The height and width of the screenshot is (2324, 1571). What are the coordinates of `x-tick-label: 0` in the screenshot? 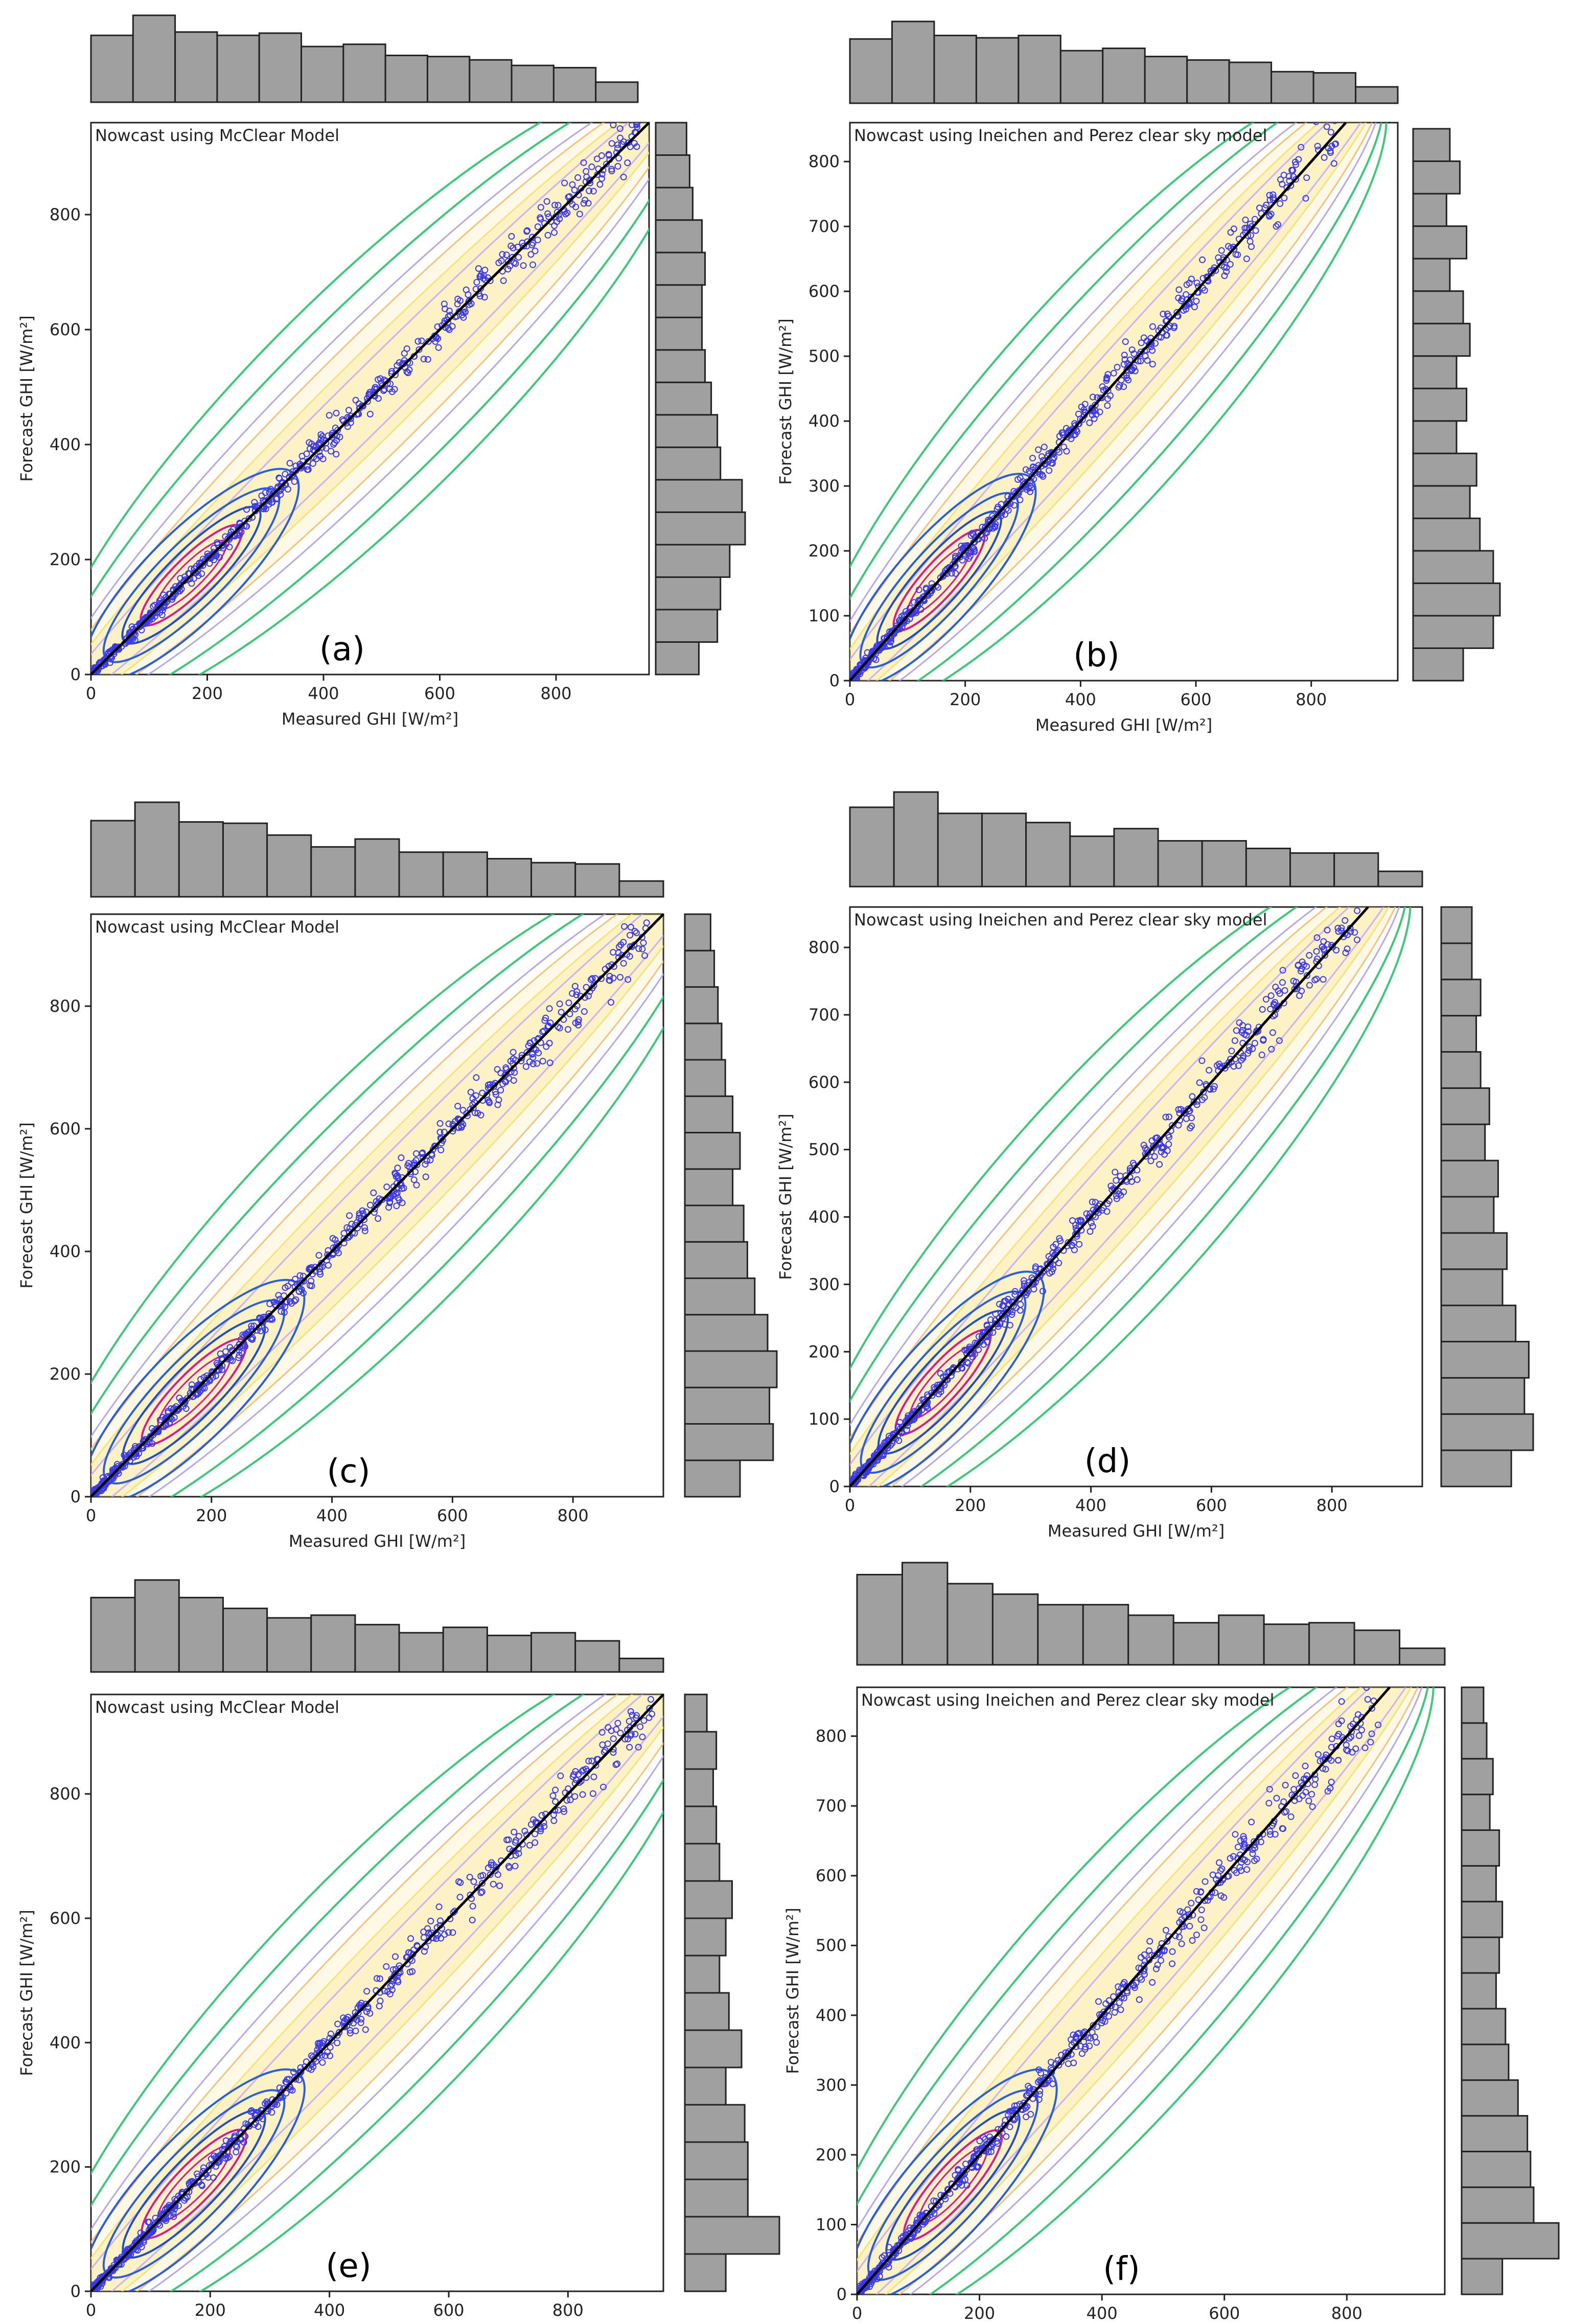 It's located at (850, 700).